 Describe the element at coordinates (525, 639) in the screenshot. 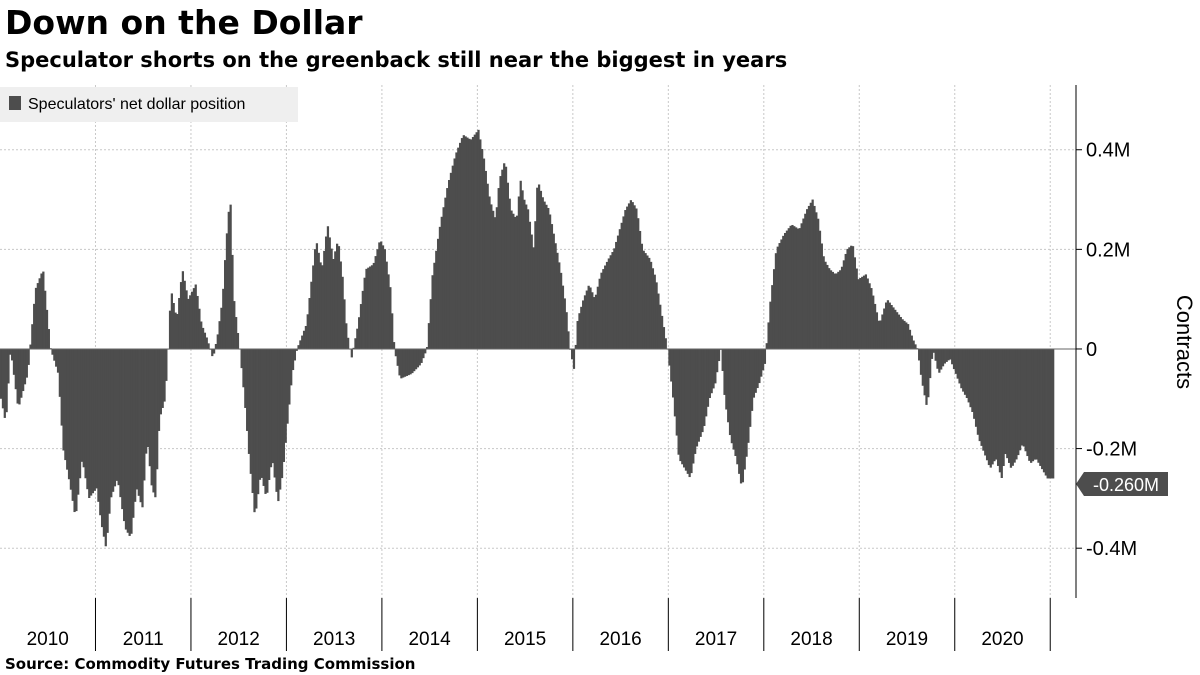

I see `x-tick-label: 2015` at that location.